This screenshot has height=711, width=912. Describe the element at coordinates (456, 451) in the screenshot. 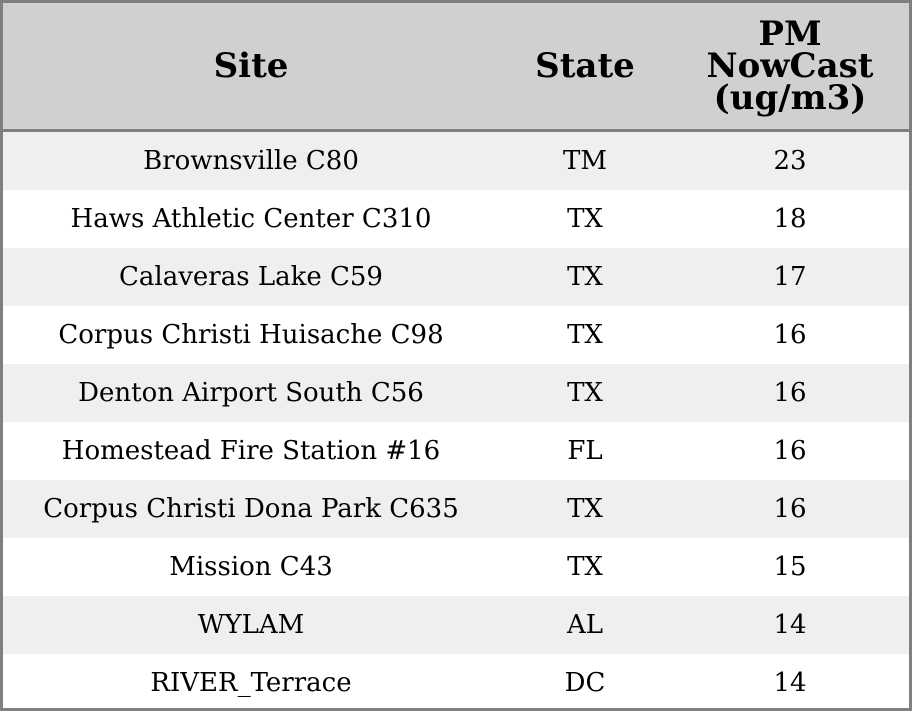

I see `table-row: Homestead Fire Station #16 FL 16` at that location.